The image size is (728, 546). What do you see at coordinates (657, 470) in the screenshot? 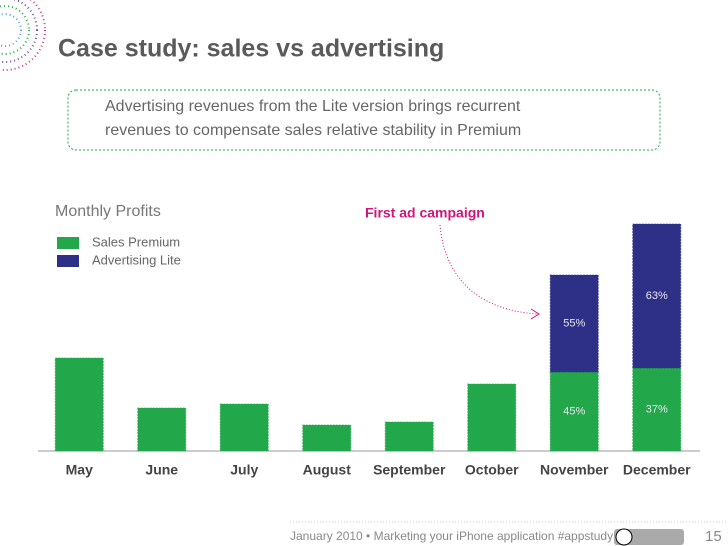
I see `x-tick-label: December` at bounding box center [657, 470].